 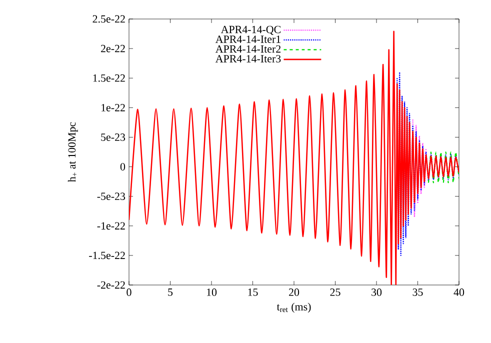 I want to click on y-tick-label: 1e-22, so click(x=113, y=108).